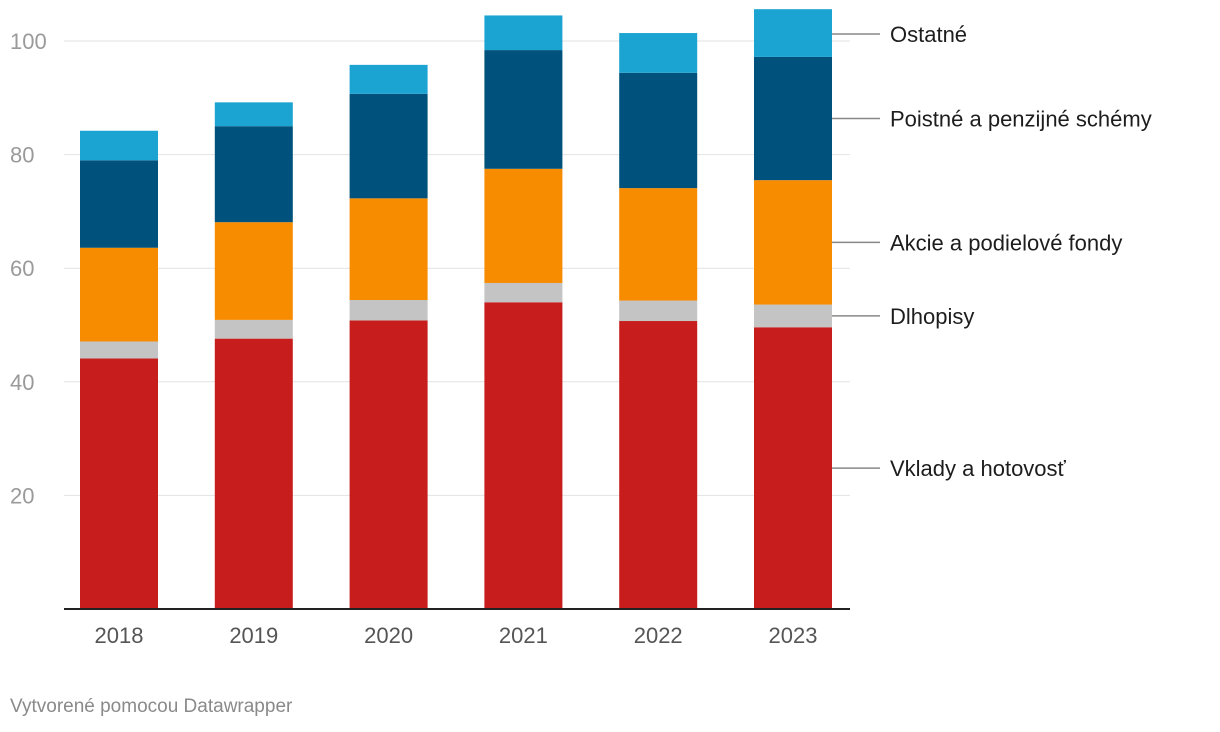 Image resolution: width=1220 pixels, height=732 pixels. I want to click on x-tick-label-2018: 2018, so click(119, 635).